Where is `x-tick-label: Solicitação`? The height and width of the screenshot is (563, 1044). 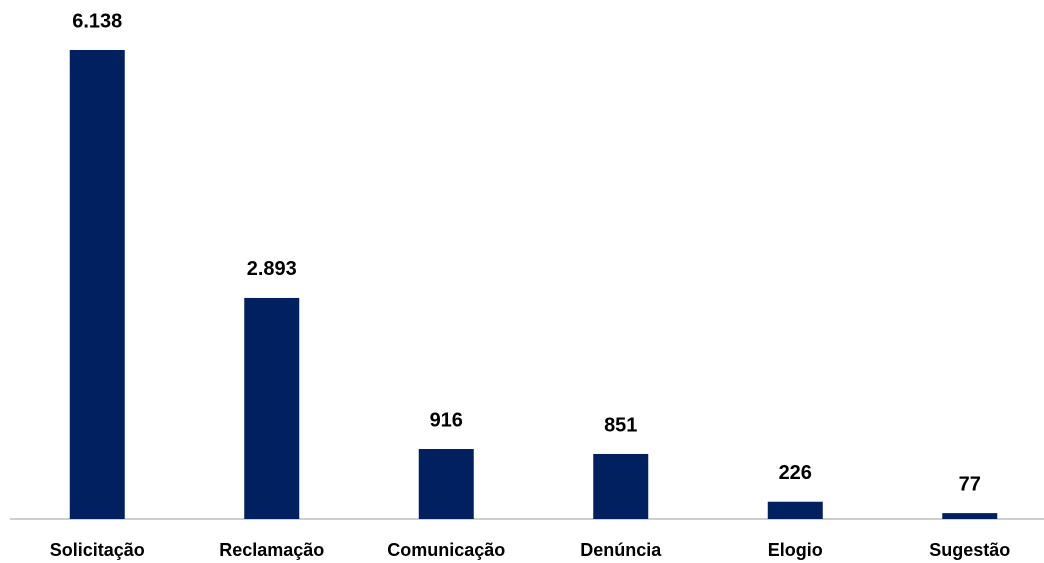
x-tick-label: Solicitação is located at coordinates (97, 550).